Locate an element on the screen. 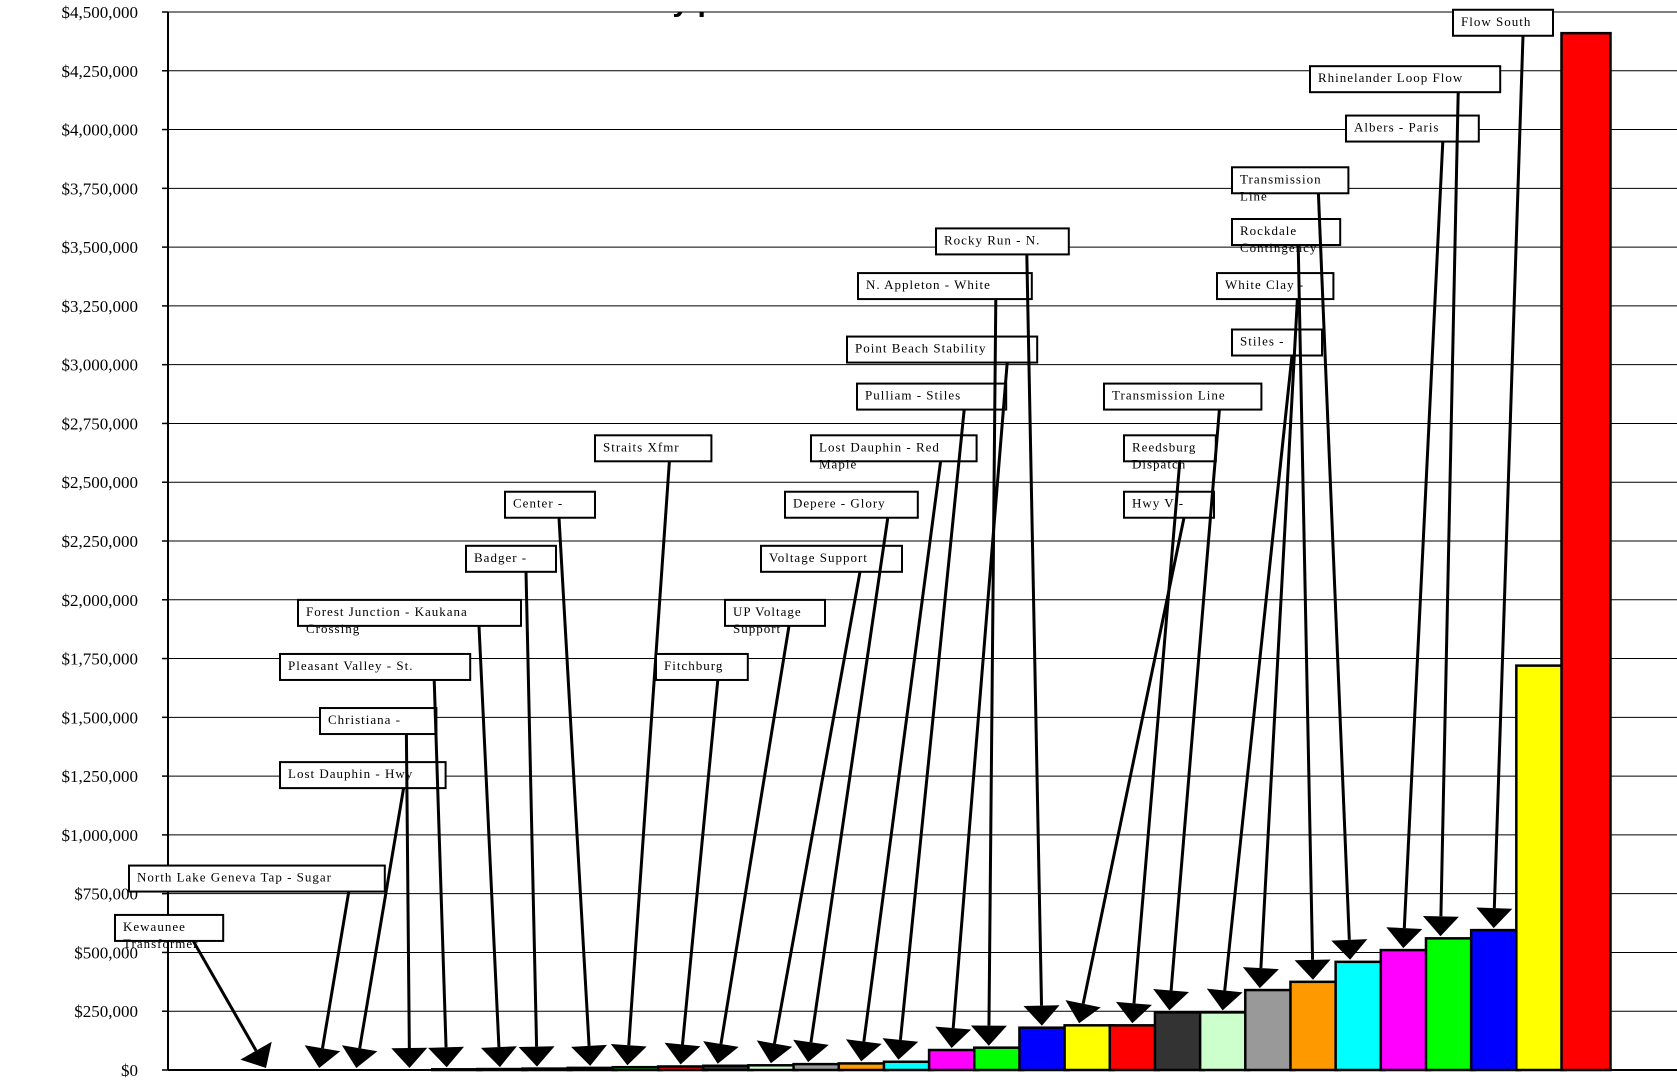 Image resolution: width=1677 pixels, height=1083 pixels. callout: Fitchburg is located at coordinates (702, 858).